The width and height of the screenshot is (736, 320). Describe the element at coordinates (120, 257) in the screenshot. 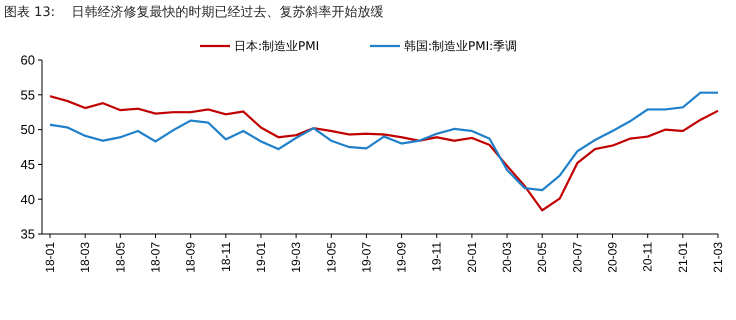

I see `x-tick-label: 18-05` at that location.